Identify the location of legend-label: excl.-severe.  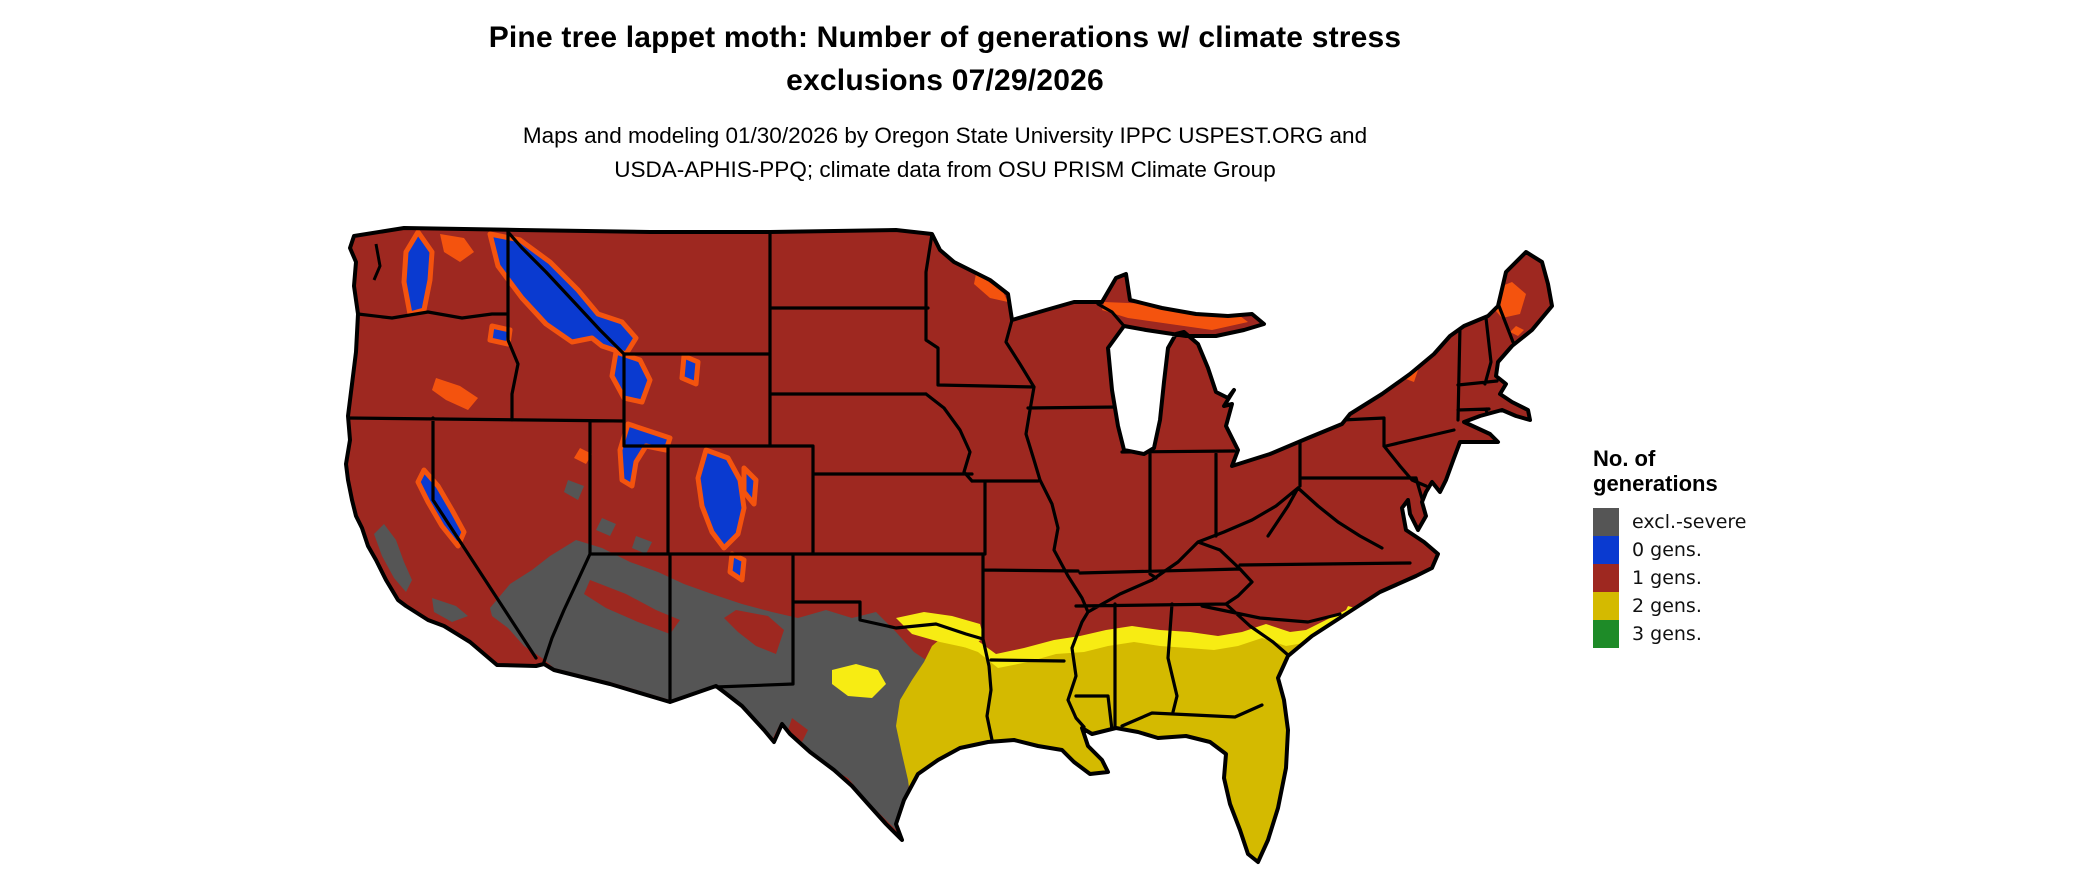
(1689, 522).